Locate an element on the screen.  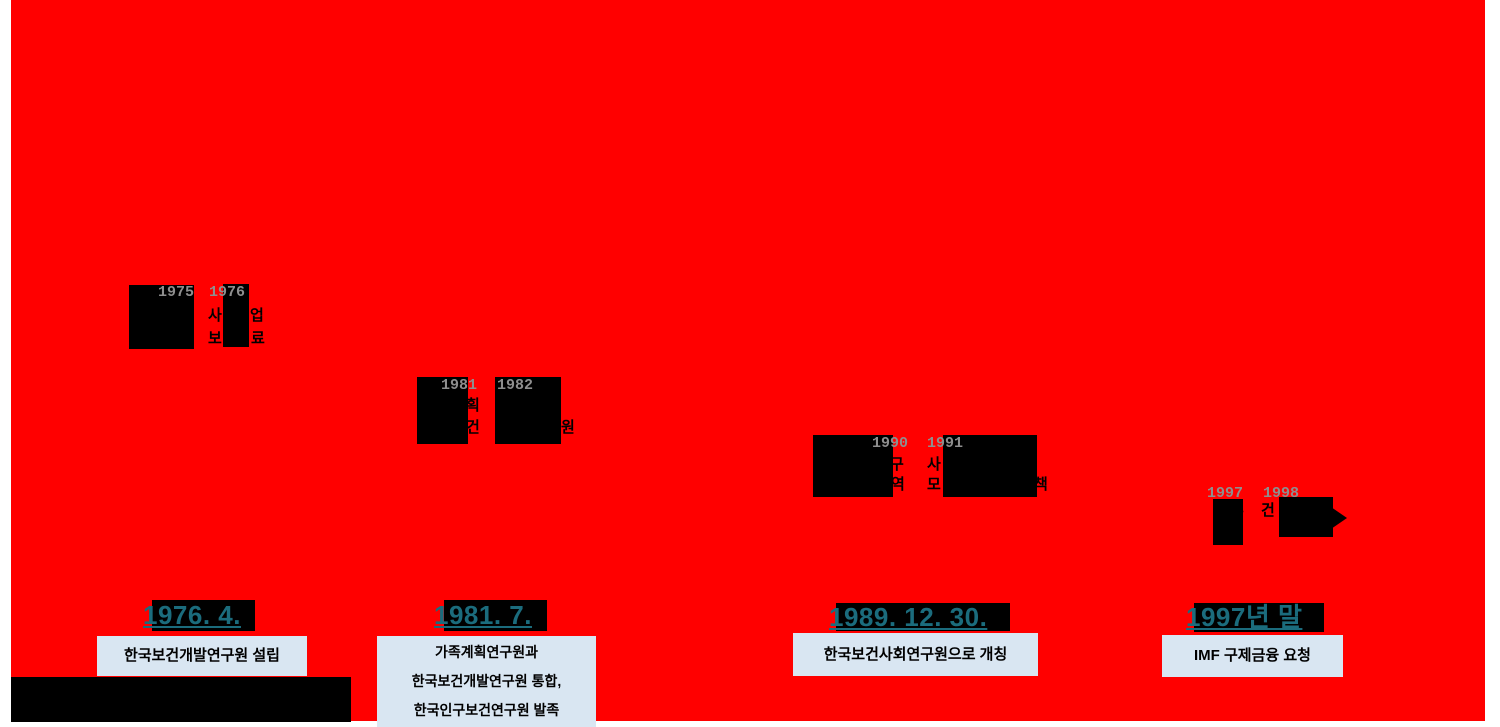
caption-fragment: 획 is located at coordinates (473, 405).